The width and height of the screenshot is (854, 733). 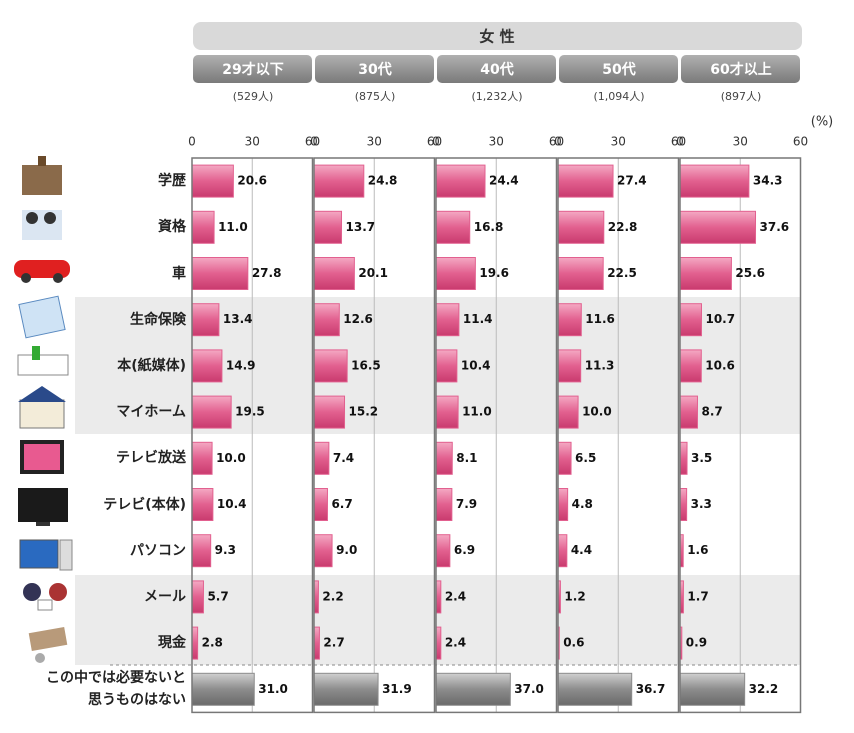 I want to click on value-label: 19.6, so click(x=494, y=273).